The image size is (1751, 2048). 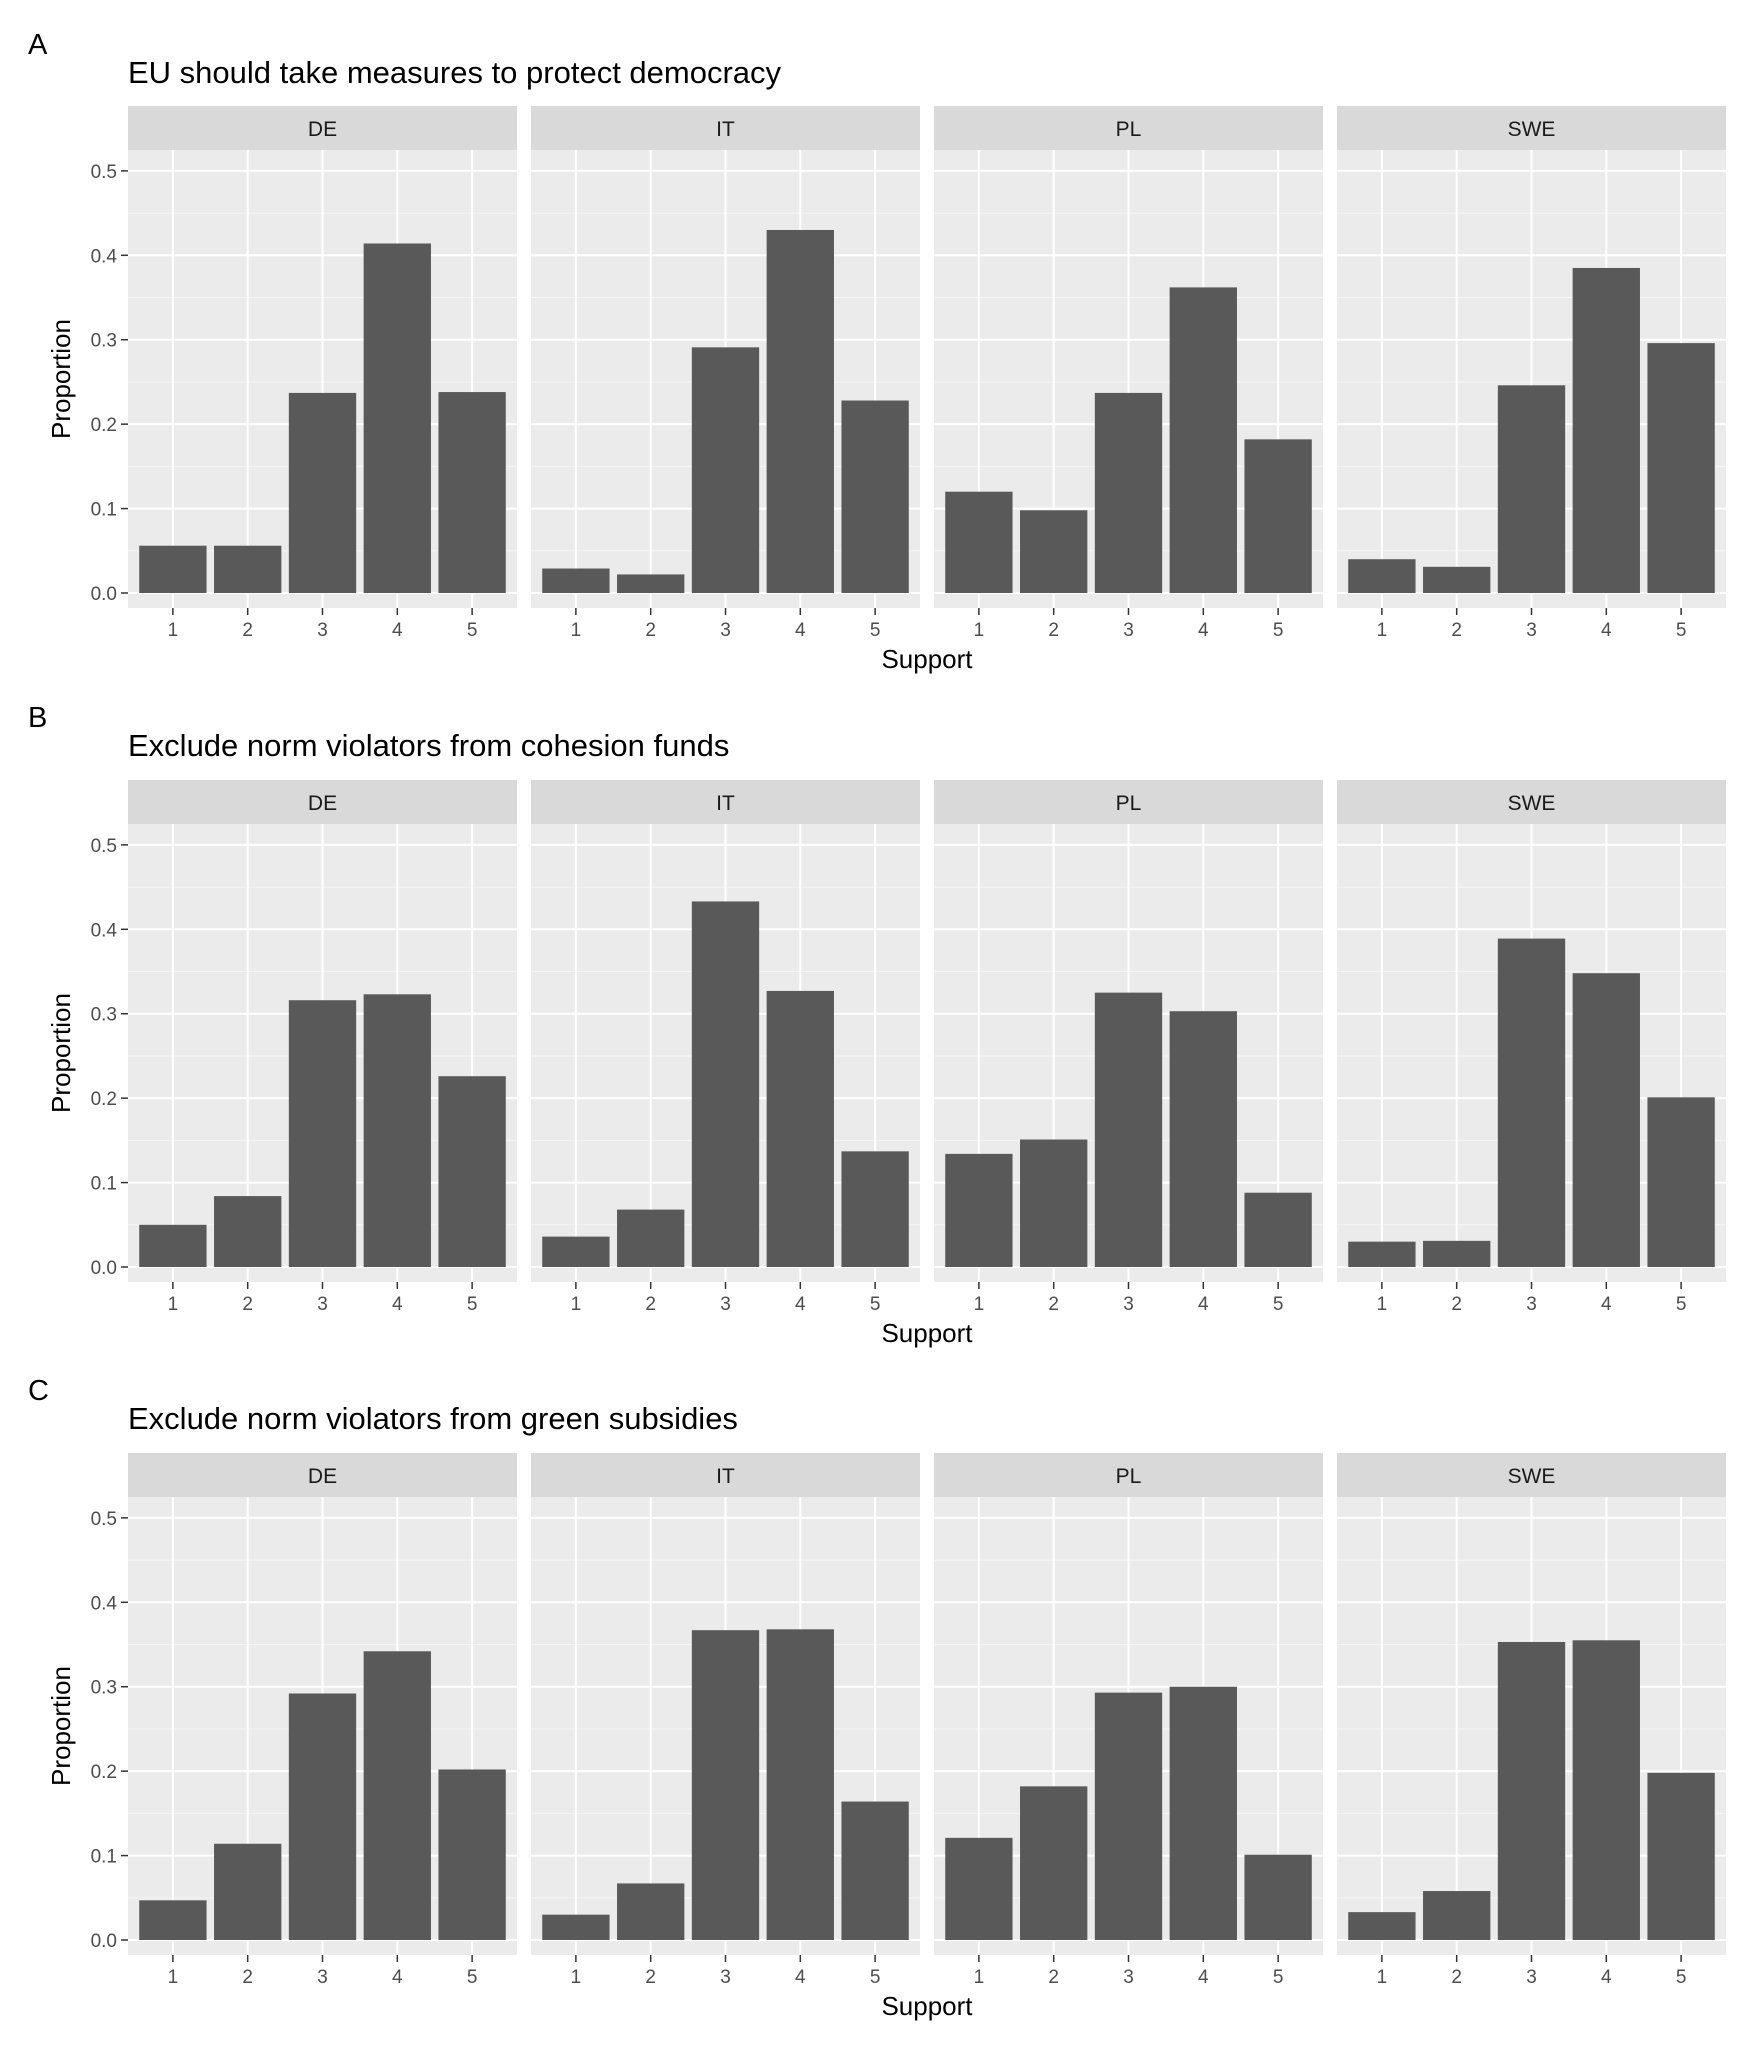 I want to click on x-axis-title: Support, so click(x=927, y=2006).